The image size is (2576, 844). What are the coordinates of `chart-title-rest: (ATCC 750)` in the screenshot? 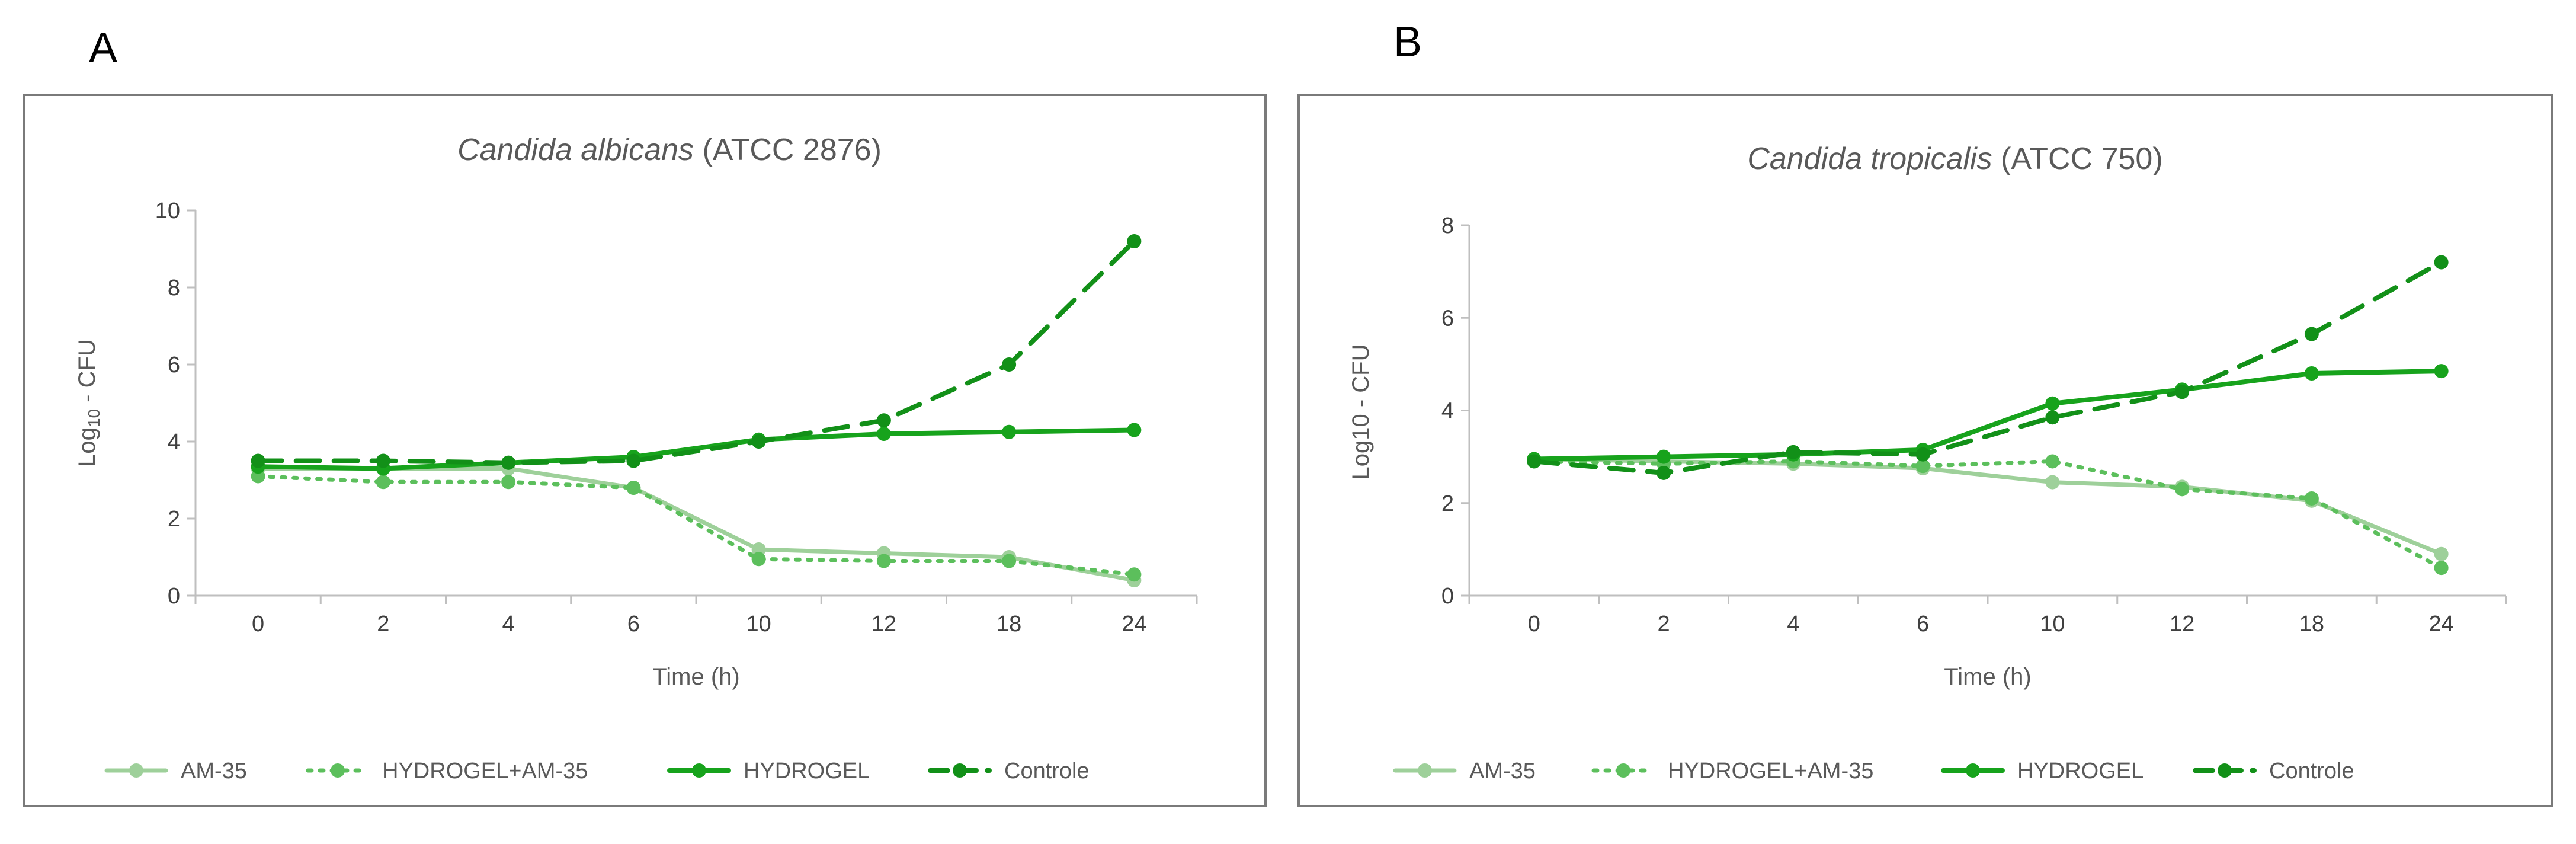 It's located at (2077, 159).